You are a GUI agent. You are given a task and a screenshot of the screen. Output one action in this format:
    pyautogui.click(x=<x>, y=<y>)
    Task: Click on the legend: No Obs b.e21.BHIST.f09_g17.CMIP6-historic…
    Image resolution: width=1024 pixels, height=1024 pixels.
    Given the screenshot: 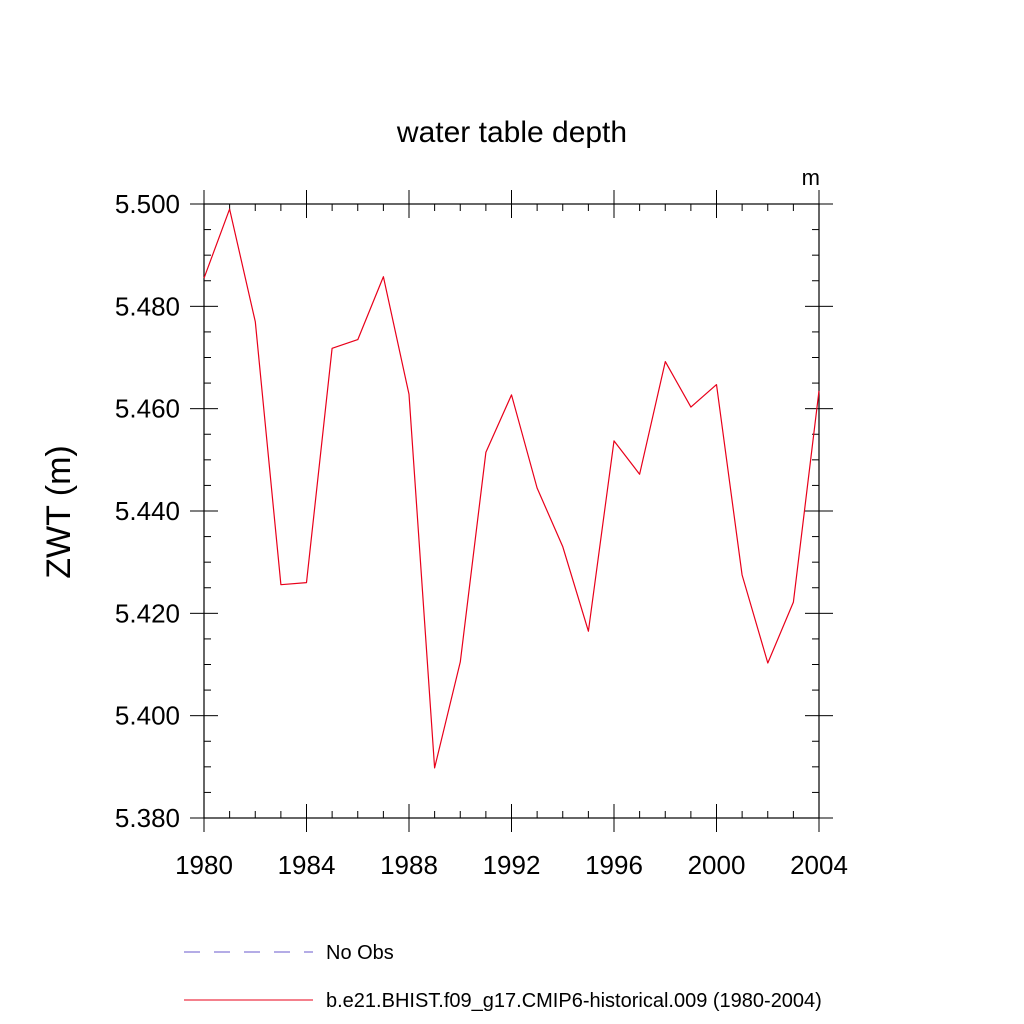 What is the action you would take?
    pyautogui.click(x=503, y=977)
    